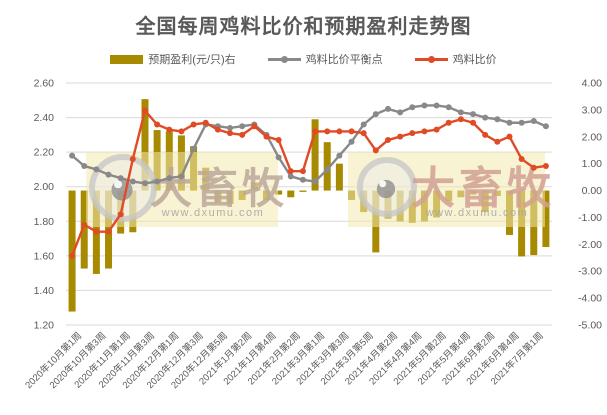 The width and height of the screenshot is (607, 415). Describe the element at coordinates (477, 213) in the screenshot. I see `watermark-url-text: www.dxumu.com` at that location.